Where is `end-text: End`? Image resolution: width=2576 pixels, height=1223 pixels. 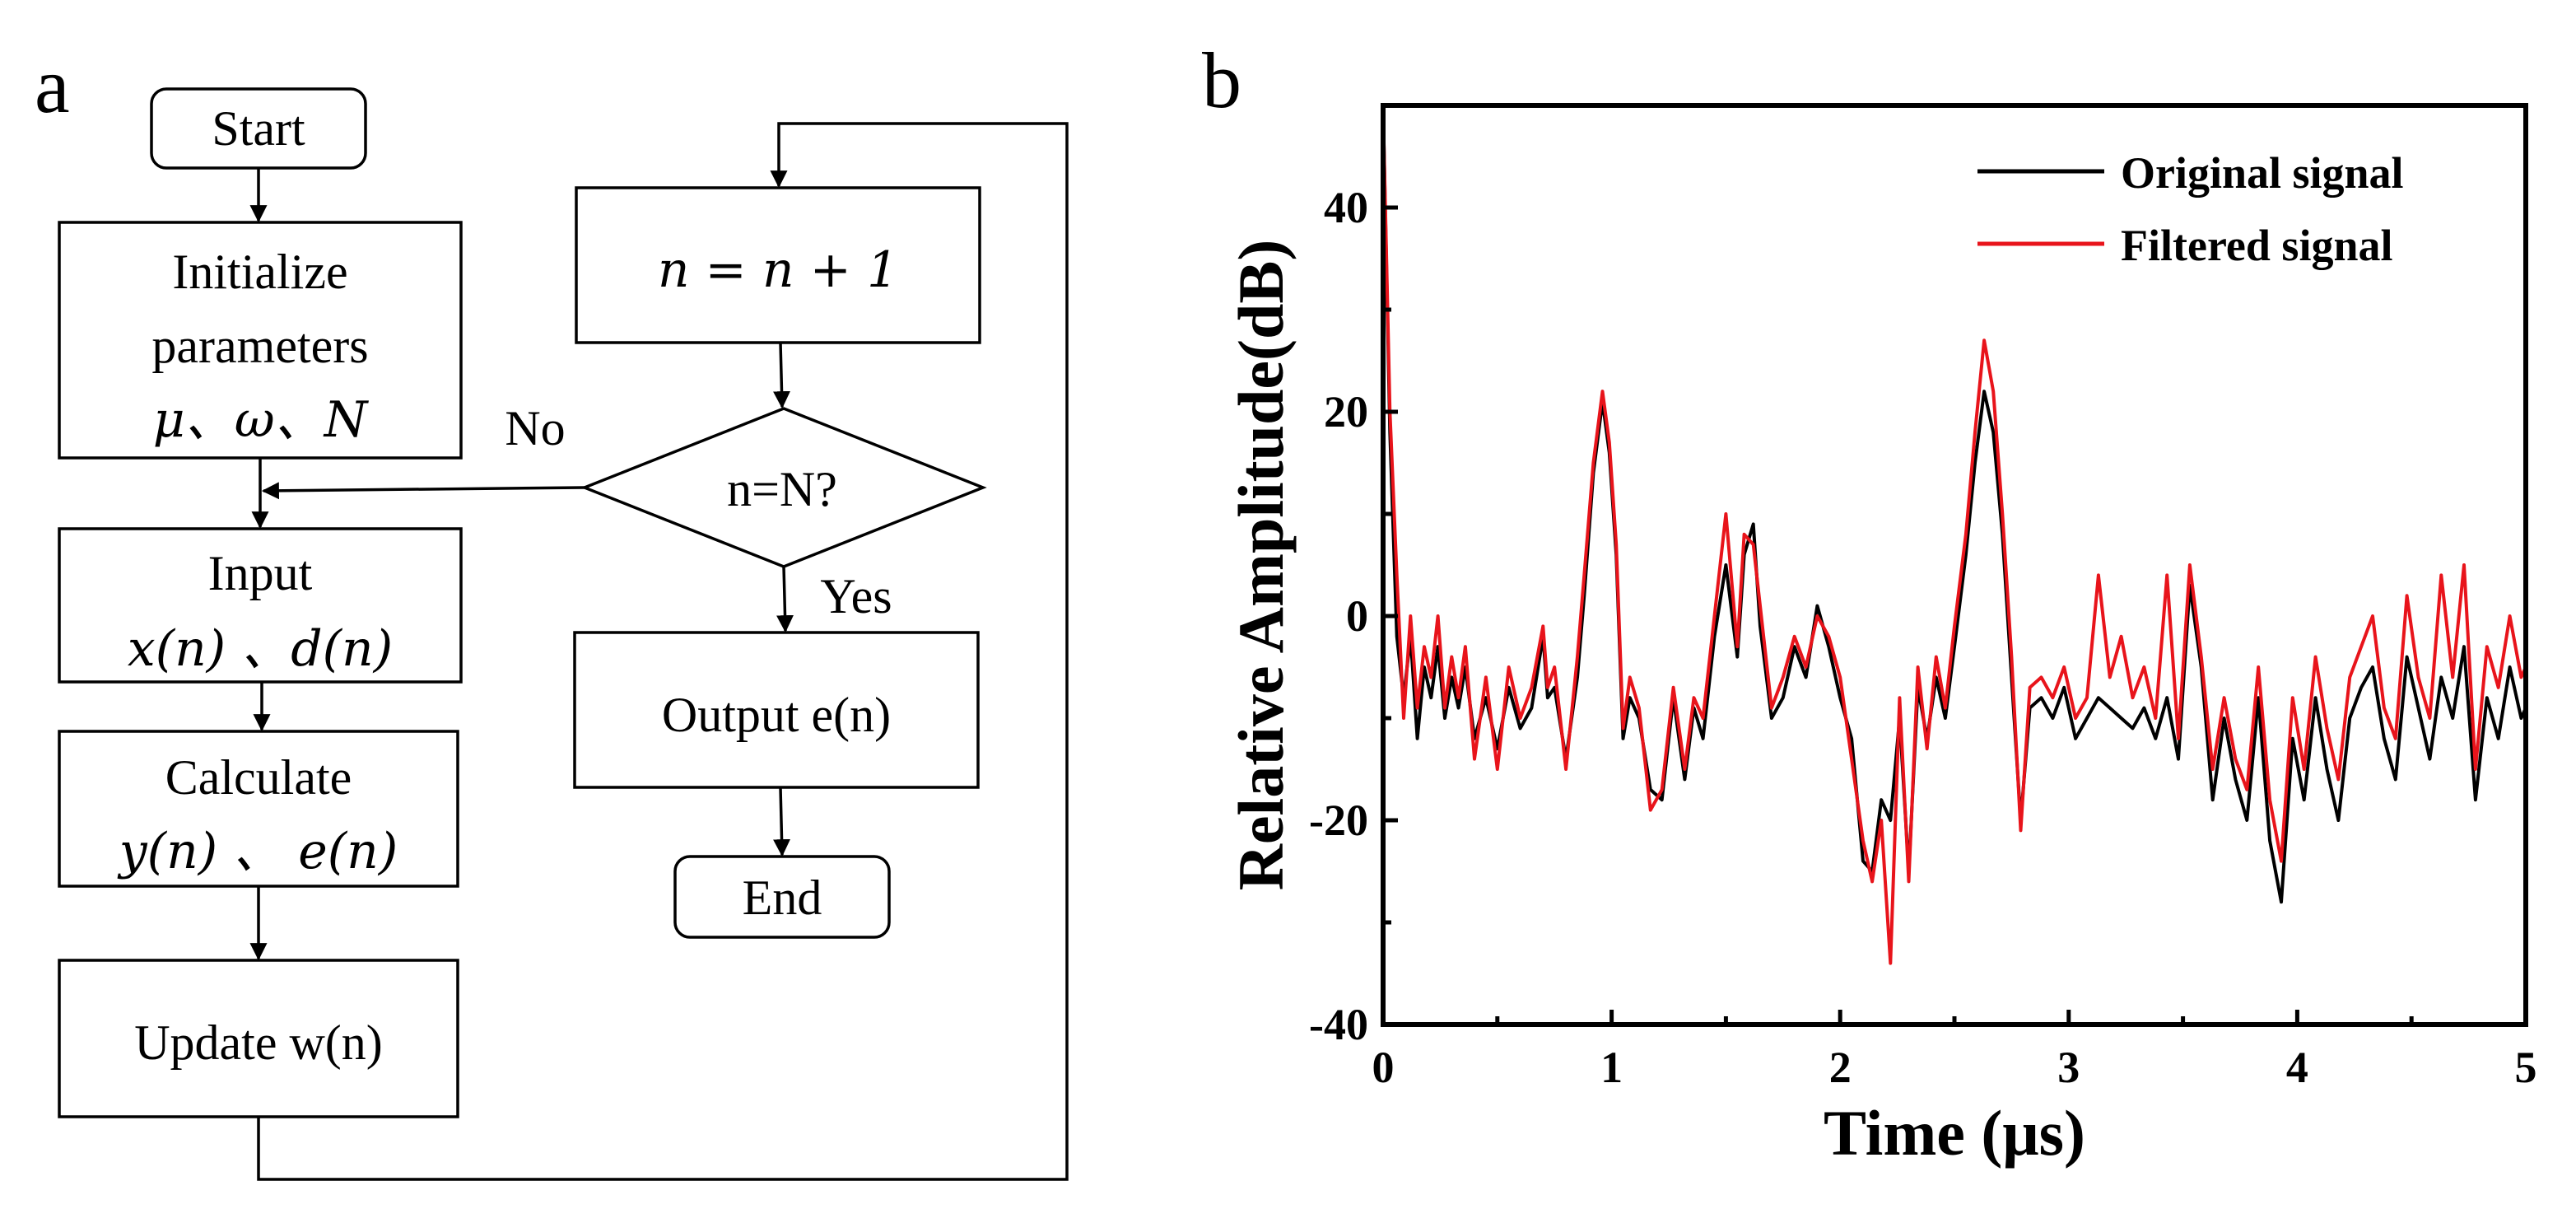
end-text: End is located at coordinates (782, 898).